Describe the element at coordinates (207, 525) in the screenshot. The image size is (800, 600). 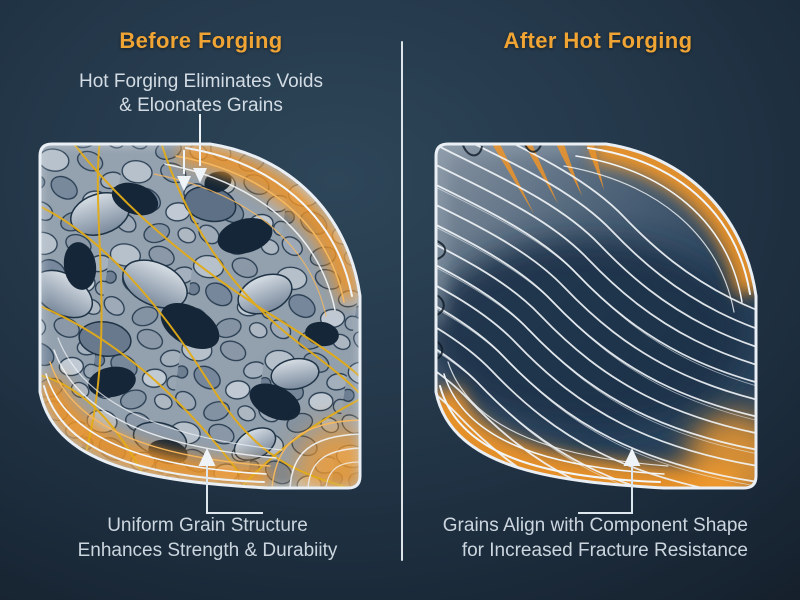
I see `left-caption-line1: Uniform Grain Structure` at that location.